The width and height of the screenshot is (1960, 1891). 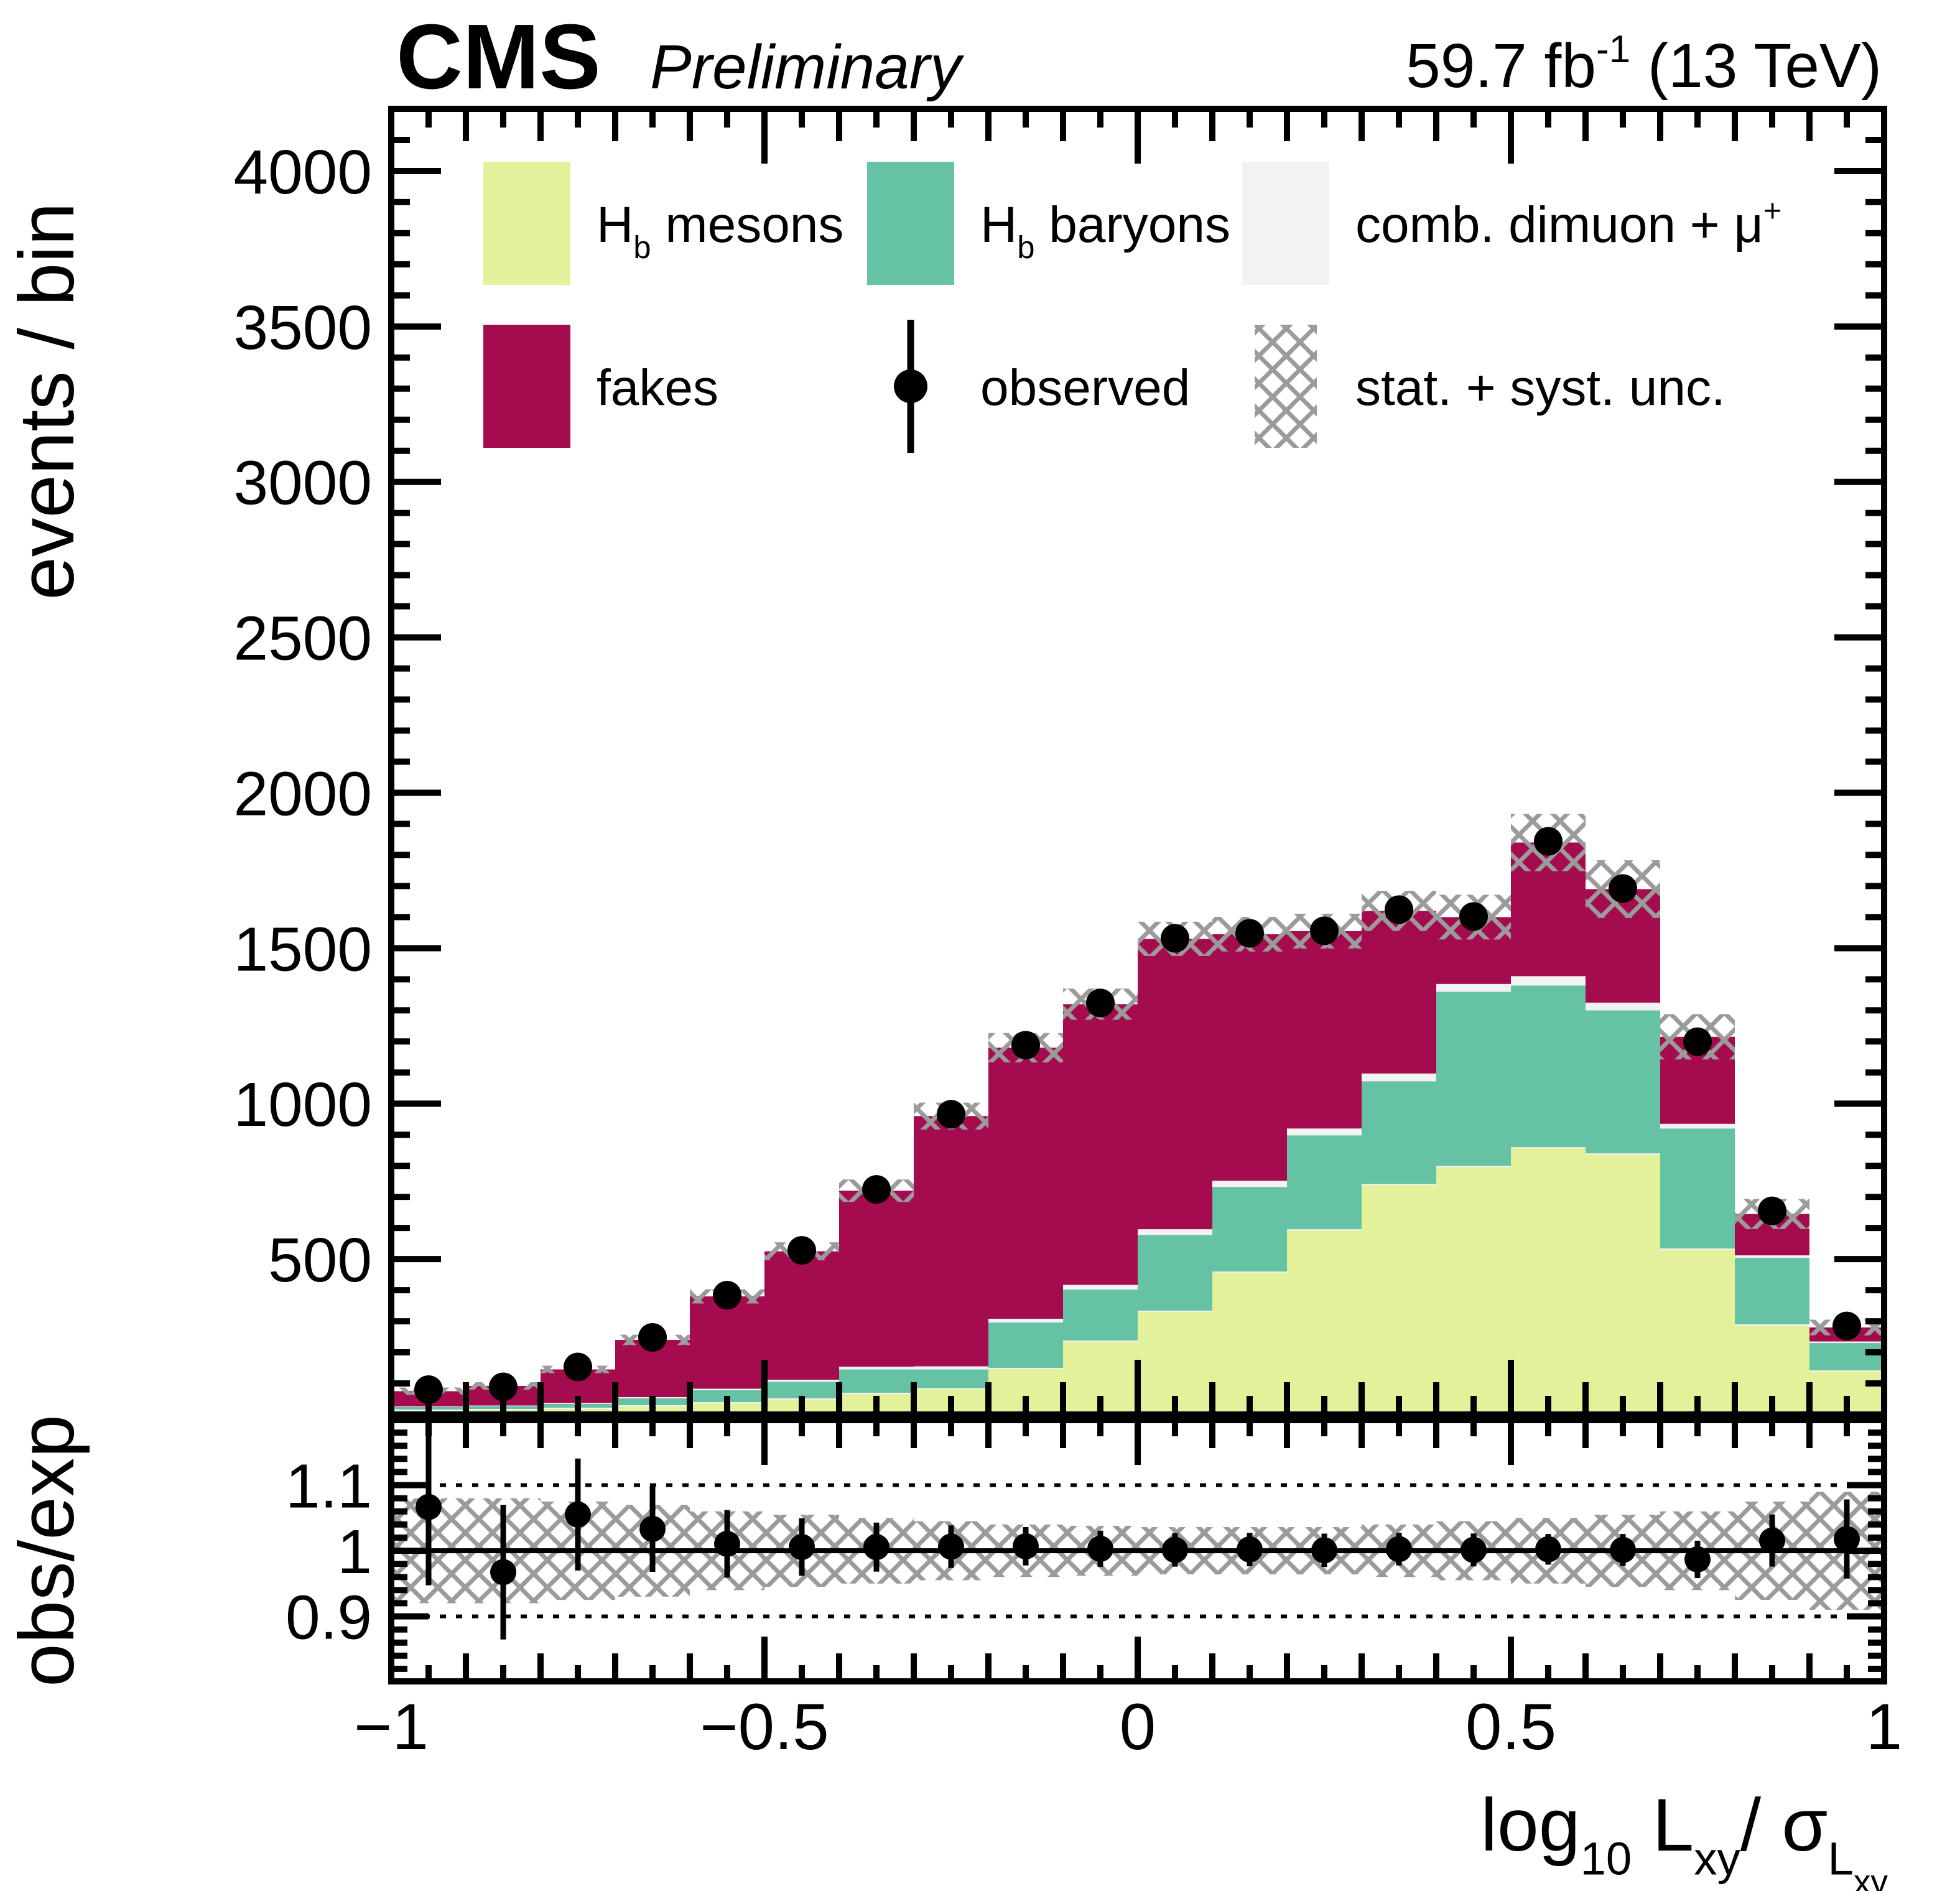 I want to click on legend-label-hb-baryons-part: baryons, so click(x=1133, y=225).